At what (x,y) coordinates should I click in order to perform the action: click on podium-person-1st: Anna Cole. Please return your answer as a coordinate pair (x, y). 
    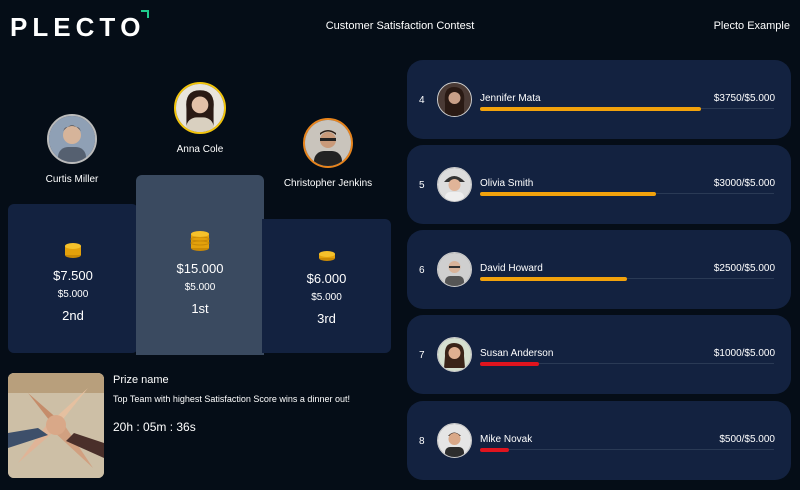
    Looking at the image, I should click on (200, 118).